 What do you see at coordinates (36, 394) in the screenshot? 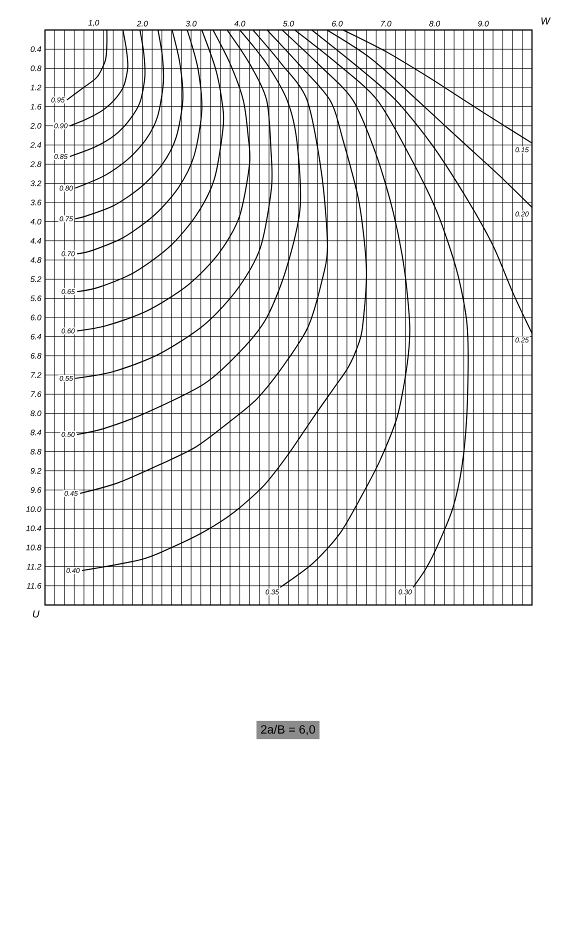
I see `y-tick-label: 7.6` at bounding box center [36, 394].